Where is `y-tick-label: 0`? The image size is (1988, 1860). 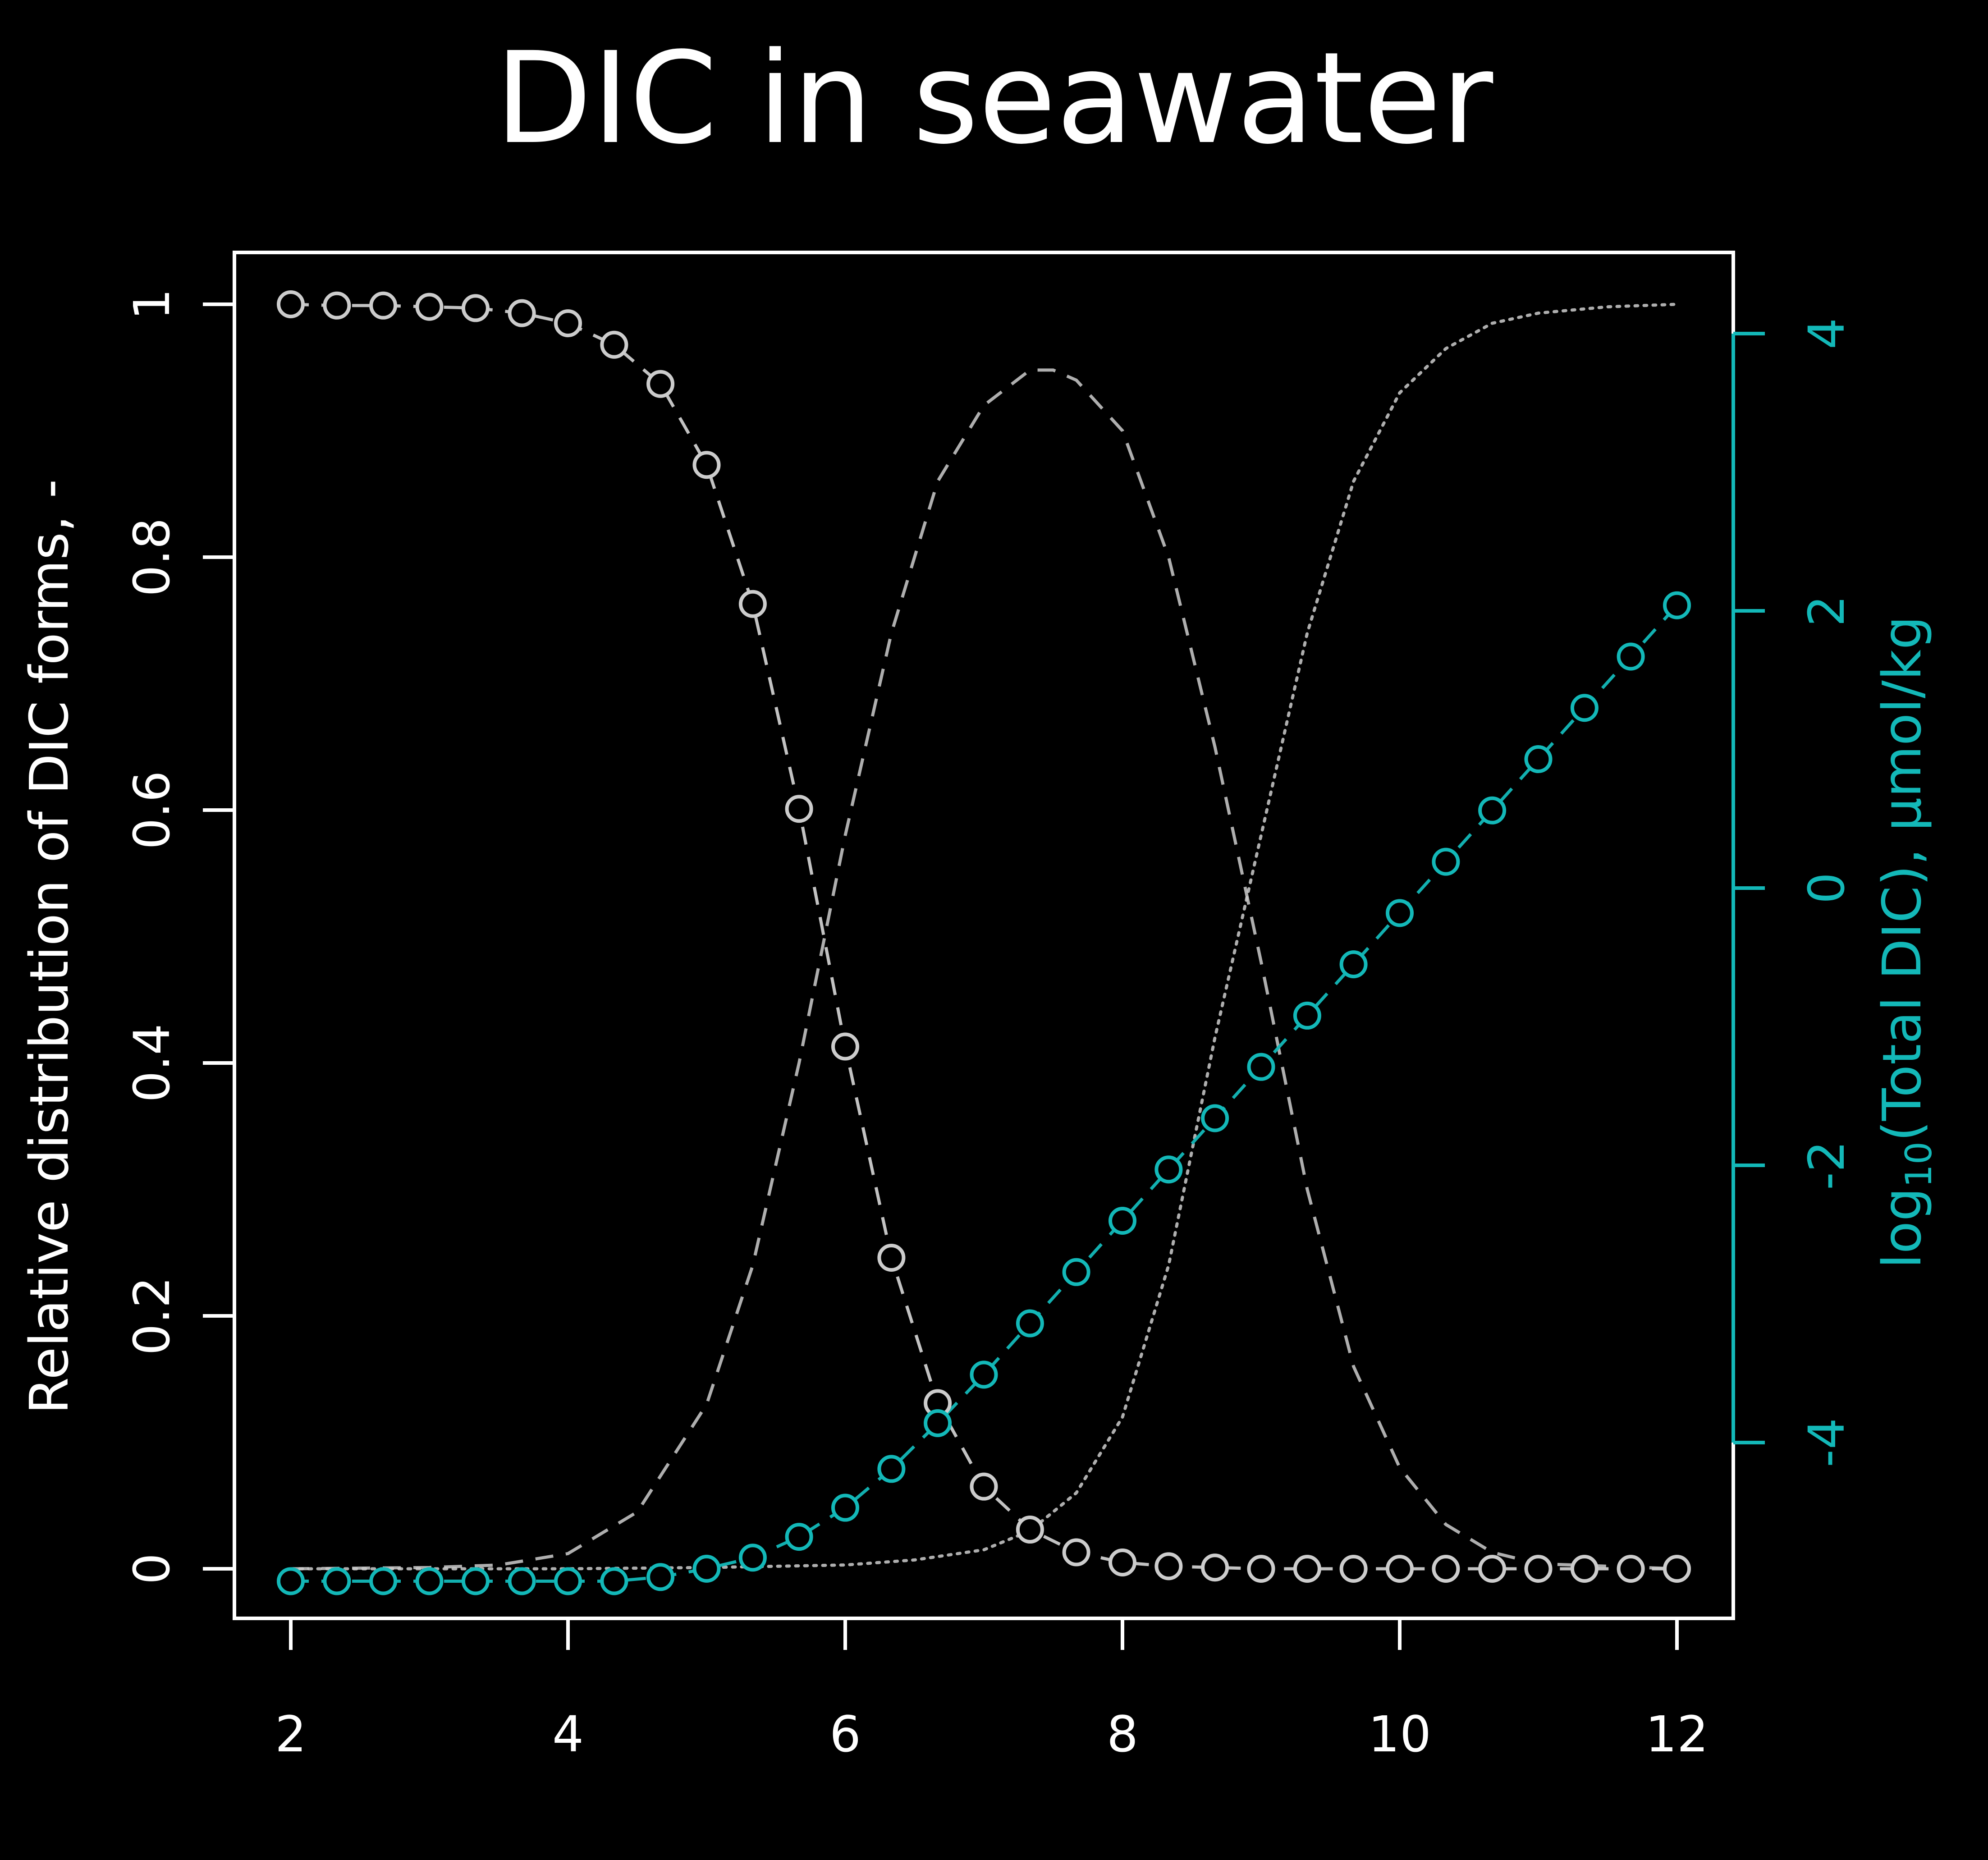 y-tick-label: 0 is located at coordinates (152, 1569).